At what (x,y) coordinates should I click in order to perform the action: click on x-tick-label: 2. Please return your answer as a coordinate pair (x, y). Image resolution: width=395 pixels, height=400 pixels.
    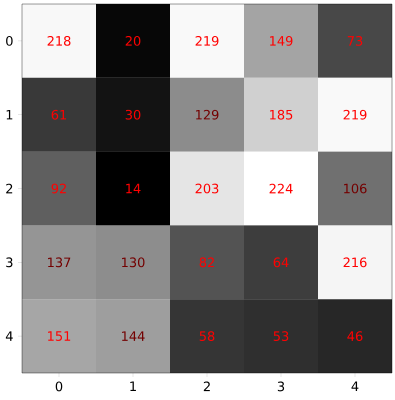
    Looking at the image, I should click on (207, 387).